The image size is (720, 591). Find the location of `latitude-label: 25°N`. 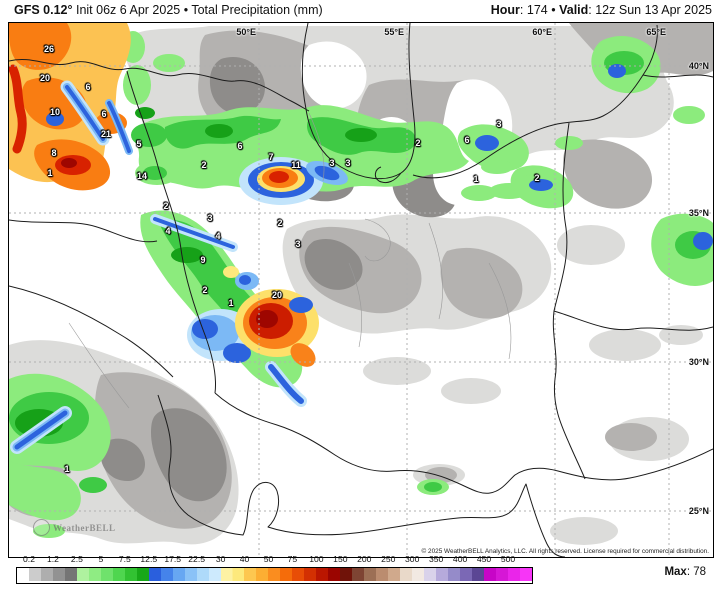

latitude-label: 25°N is located at coordinates (698, 511).